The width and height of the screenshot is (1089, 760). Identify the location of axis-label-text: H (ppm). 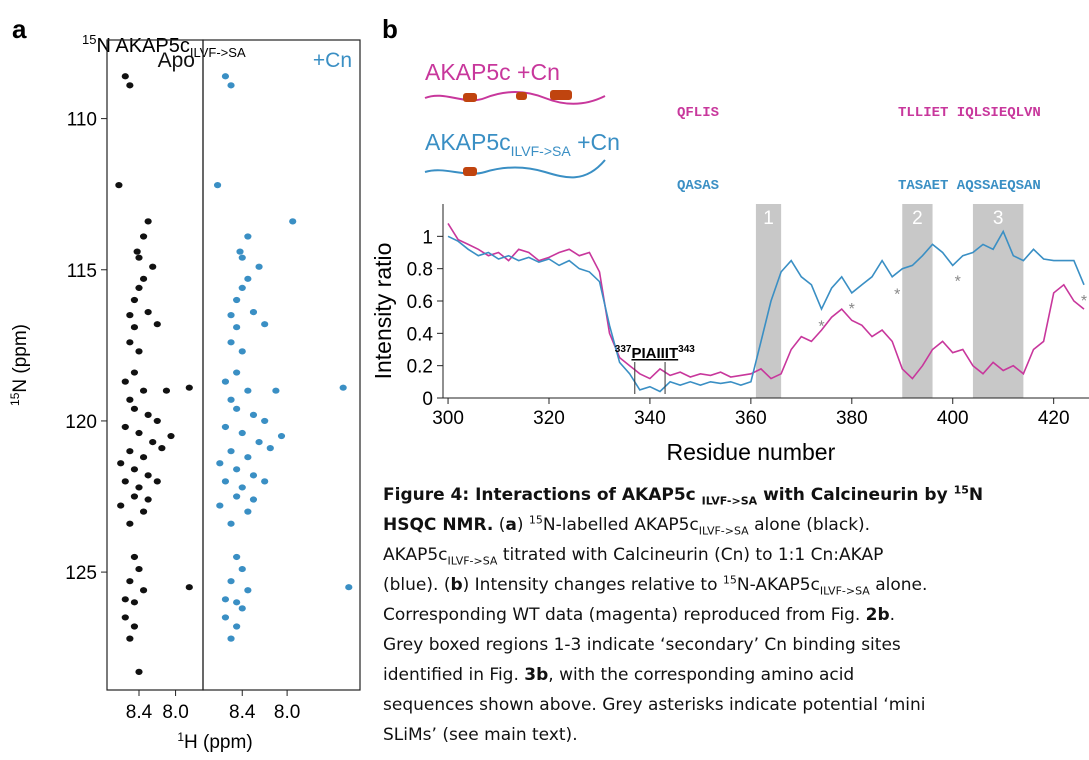
(218, 742).